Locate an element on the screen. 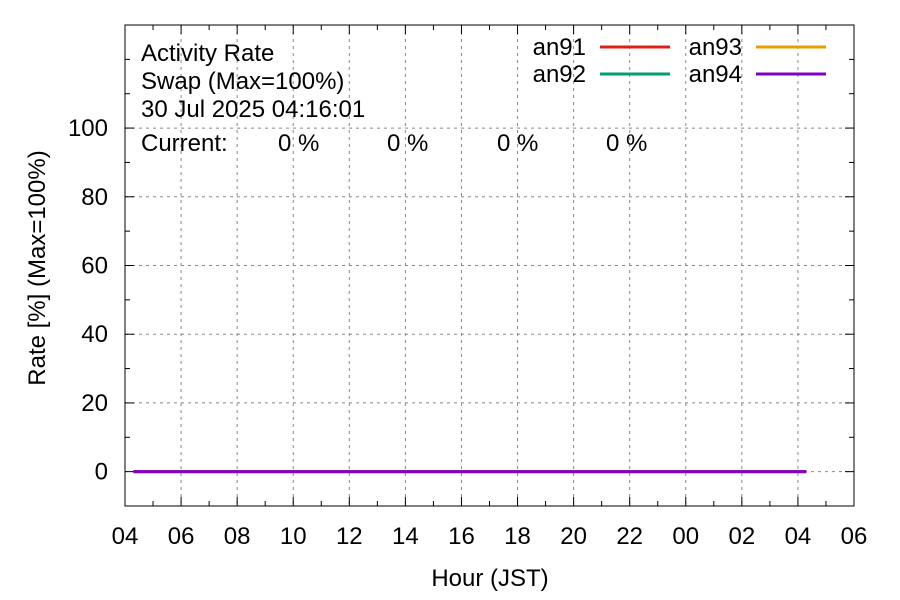 The height and width of the screenshot is (600, 900). x-tick-label: 16 is located at coordinates (461, 536).